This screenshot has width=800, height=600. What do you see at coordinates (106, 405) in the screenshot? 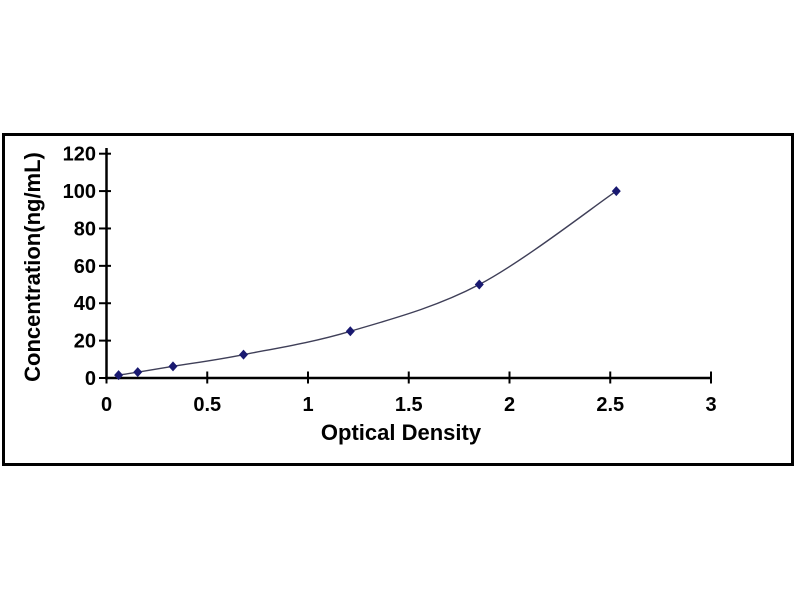
I see `x-tick-label: 0` at bounding box center [106, 405].